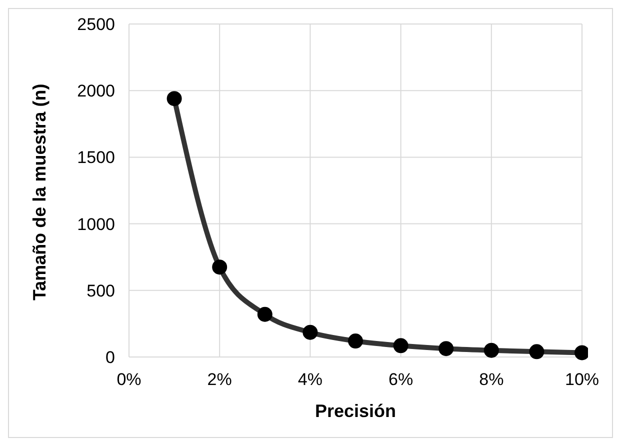  What do you see at coordinates (96, 24) in the screenshot?
I see `y-tick-label: 2500` at bounding box center [96, 24].